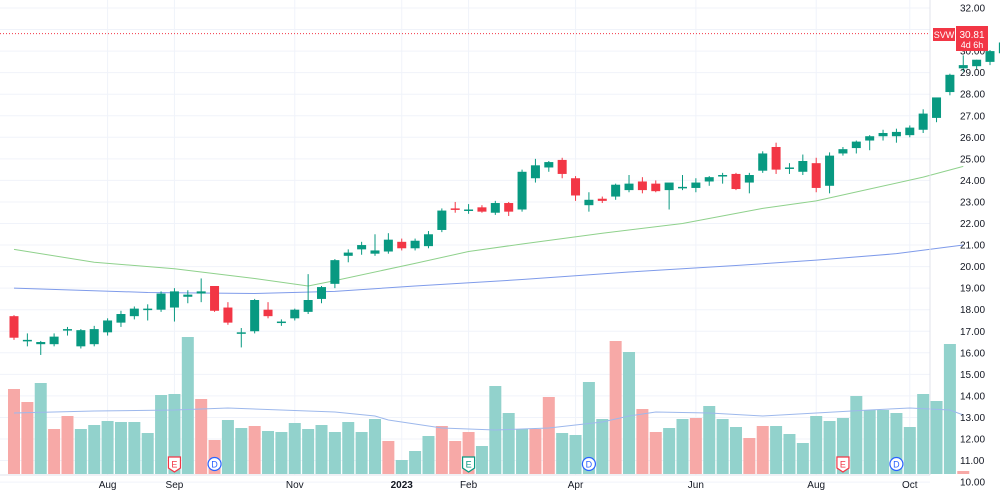 The image size is (1000, 501). Describe the element at coordinates (469, 485) in the screenshot. I see `x-tick-label: Feb` at that location.